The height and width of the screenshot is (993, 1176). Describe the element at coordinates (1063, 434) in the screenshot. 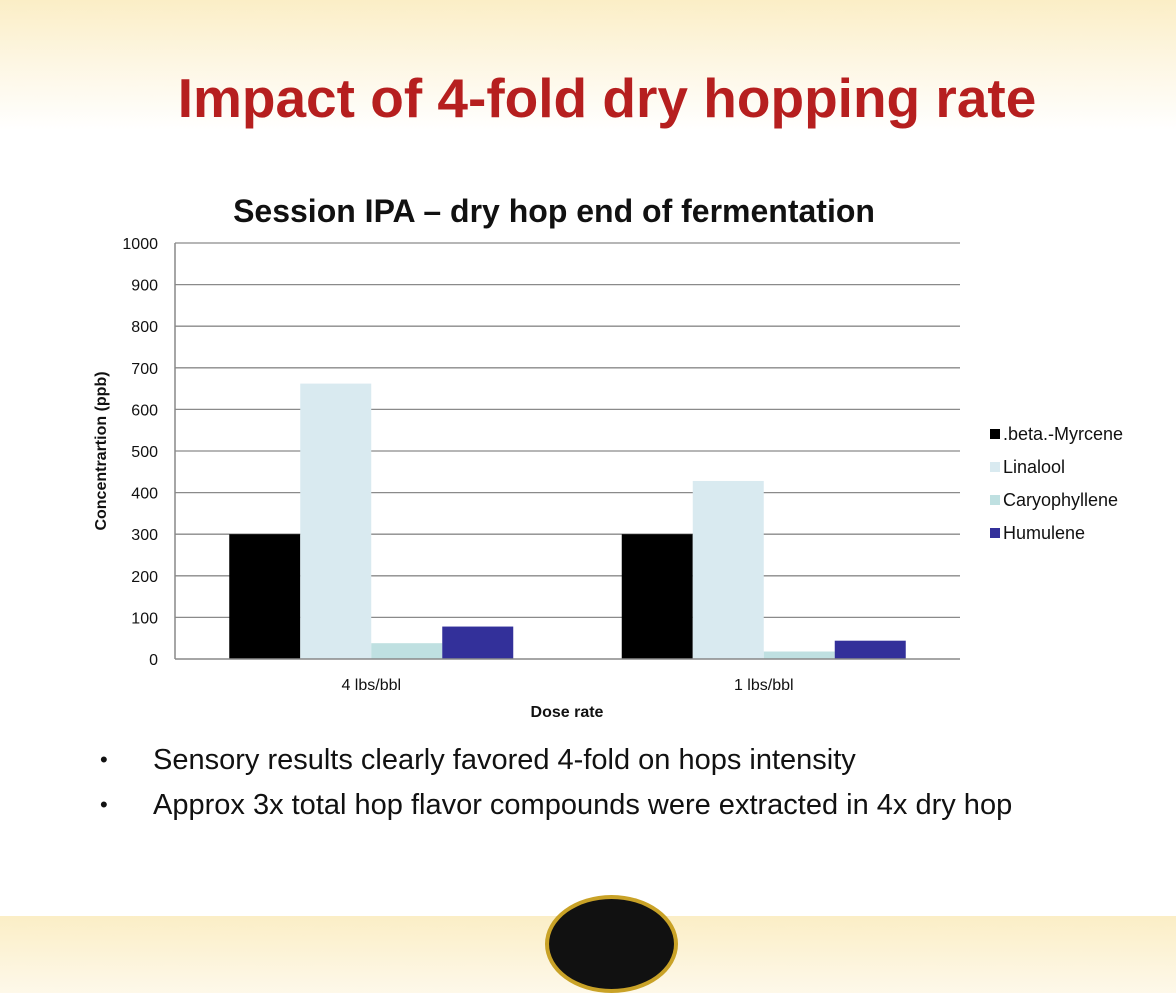

I see `legend-label: .beta.-Myrcene` at that location.